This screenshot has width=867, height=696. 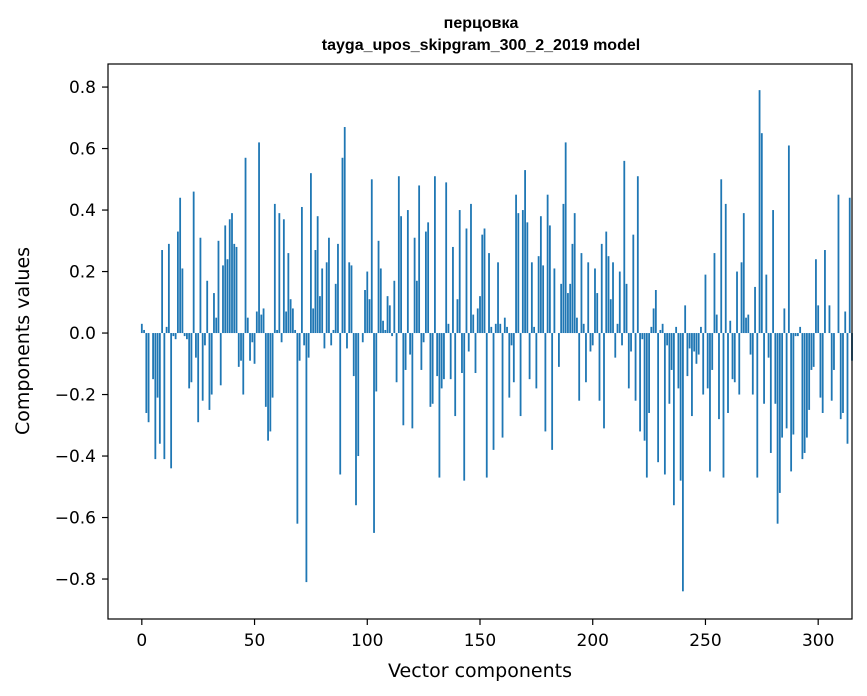 What do you see at coordinates (75, 396) in the screenshot?
I see `y-tick-label: −0.2` at bounding box center [75, 396].